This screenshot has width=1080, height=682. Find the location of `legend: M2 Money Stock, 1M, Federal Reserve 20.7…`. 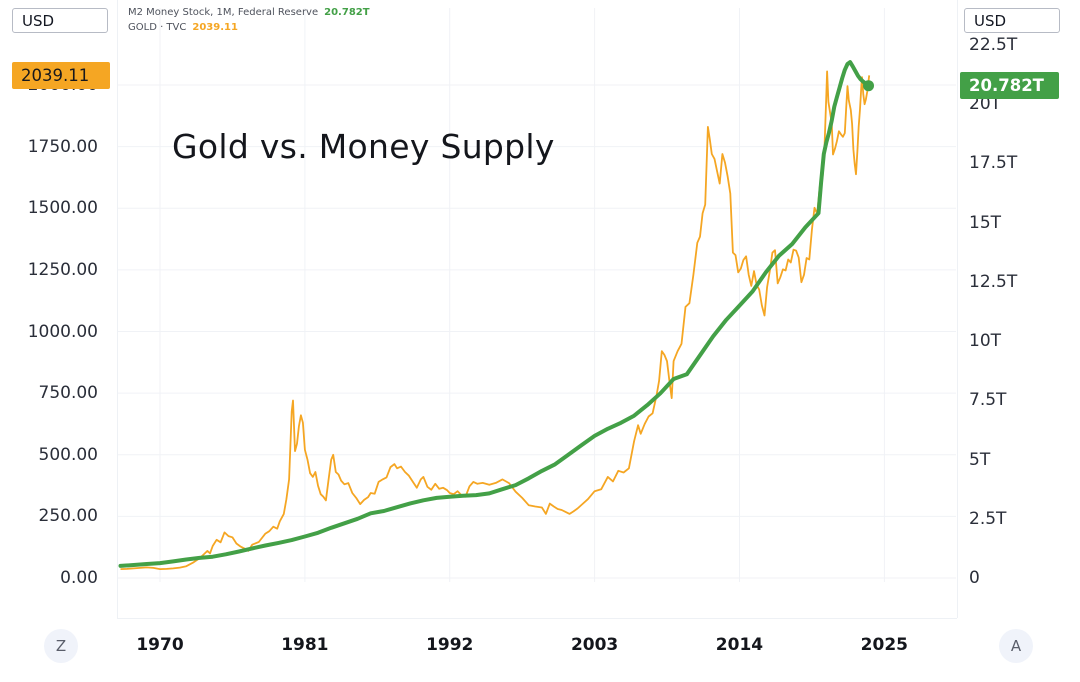

legend: M2 Money Stock, 1M, Federal Reserve 20.7… is located at coordinates (249, 22).